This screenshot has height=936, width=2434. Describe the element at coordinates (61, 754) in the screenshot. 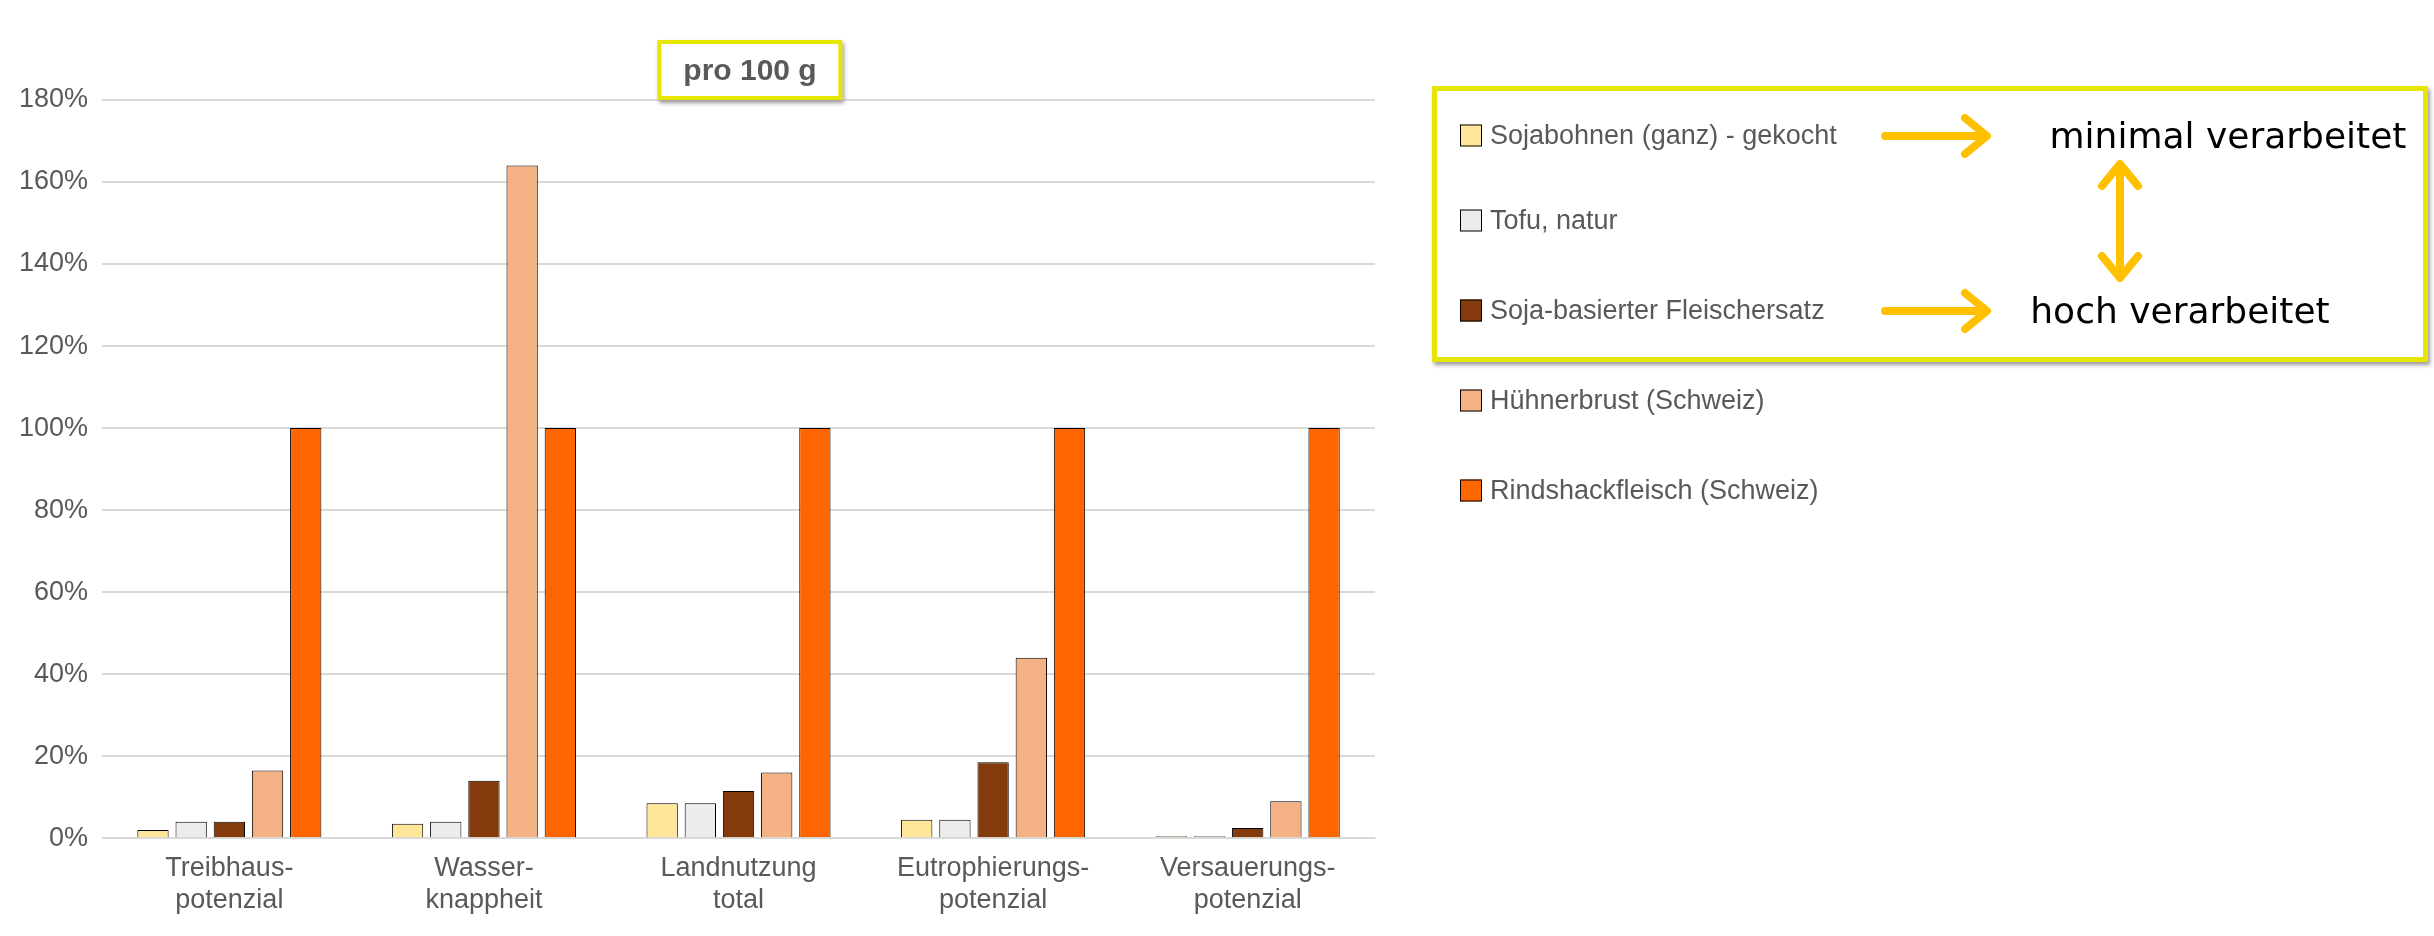

I see `y-tick-label: 20%` at that location.